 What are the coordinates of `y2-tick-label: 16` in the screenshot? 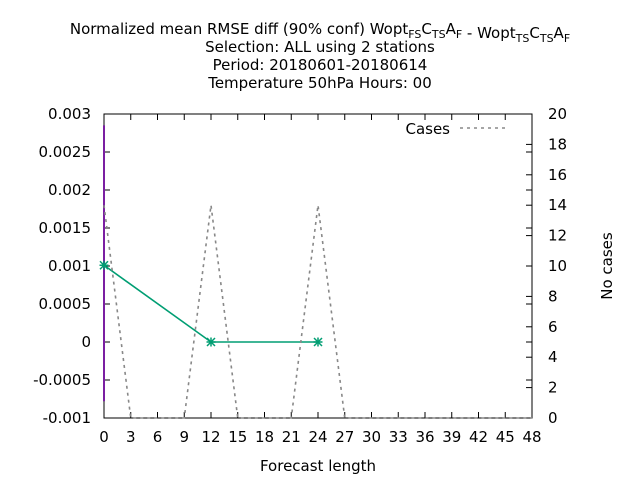 It's located at (557, 175).